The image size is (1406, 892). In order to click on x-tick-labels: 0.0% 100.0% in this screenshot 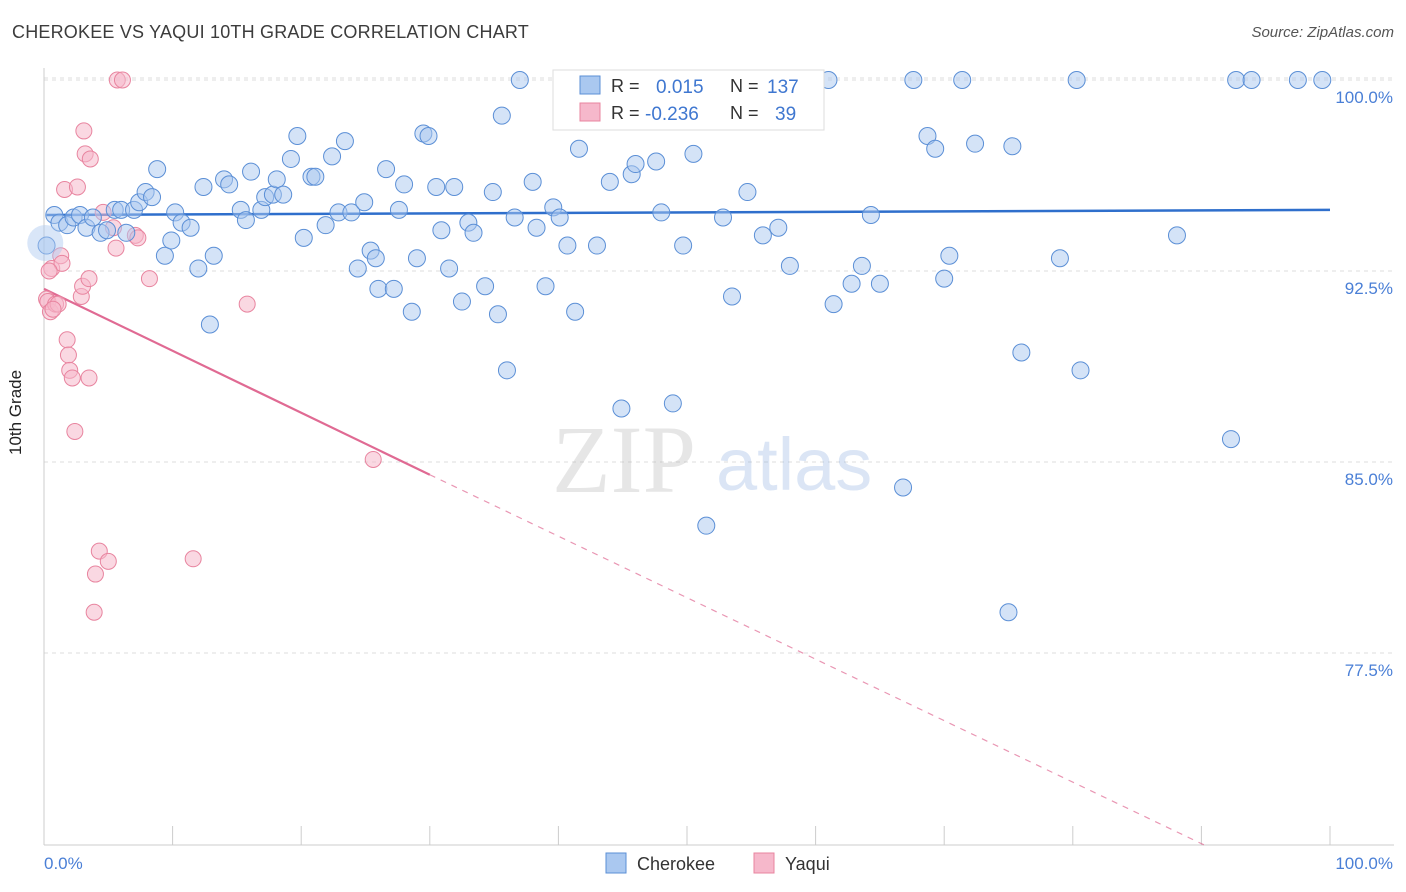, I will do `click(718, 863)`.